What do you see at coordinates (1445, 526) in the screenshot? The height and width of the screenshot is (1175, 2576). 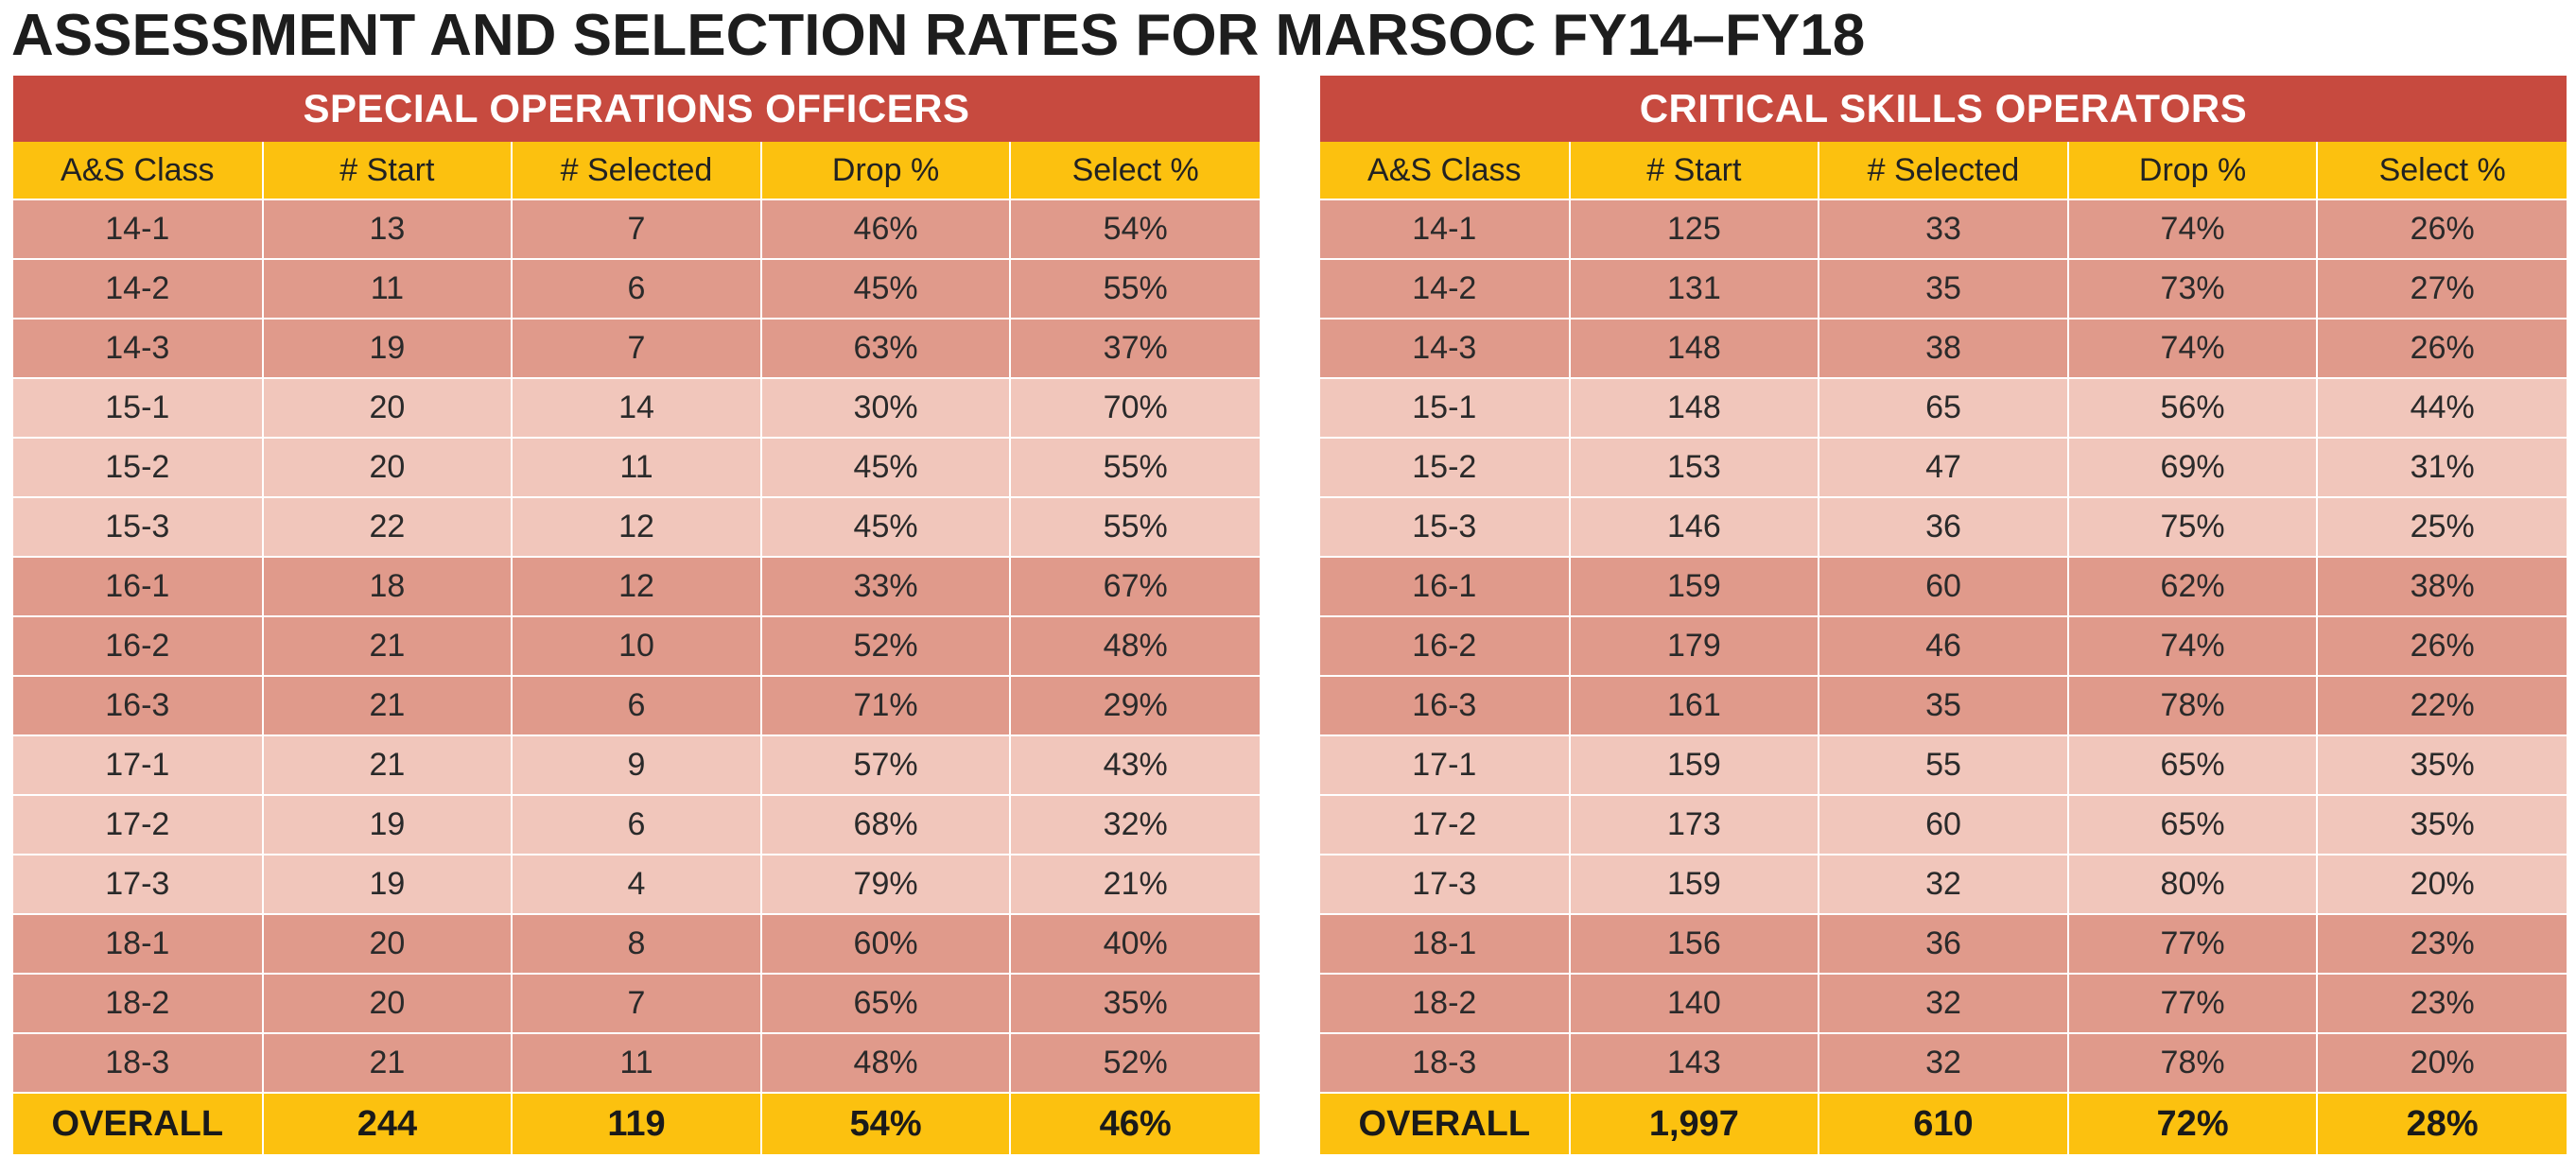 I see `table-cell: 15-3` at bounding box center [1445, 526].